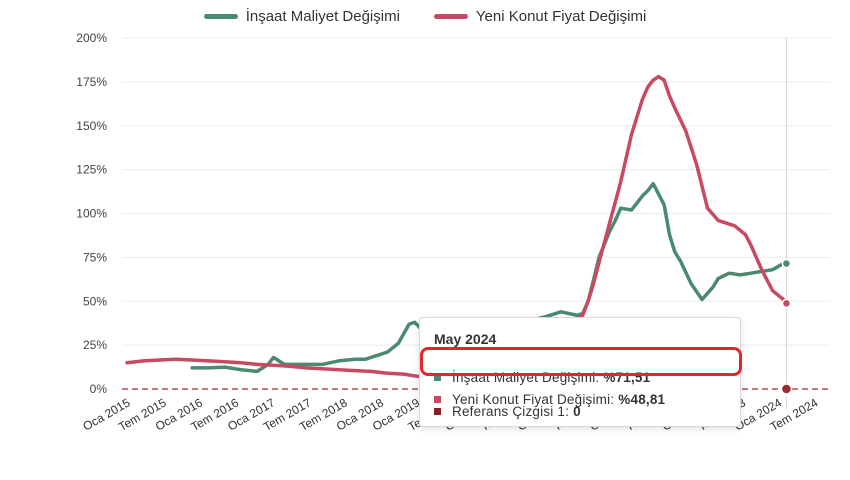 The width and height of the screenshot is (850, 480). What do you see at coordinates (95, 257) in the screenshot?
I see `y-tick-label: 75%` at bounding box center [95, 257].